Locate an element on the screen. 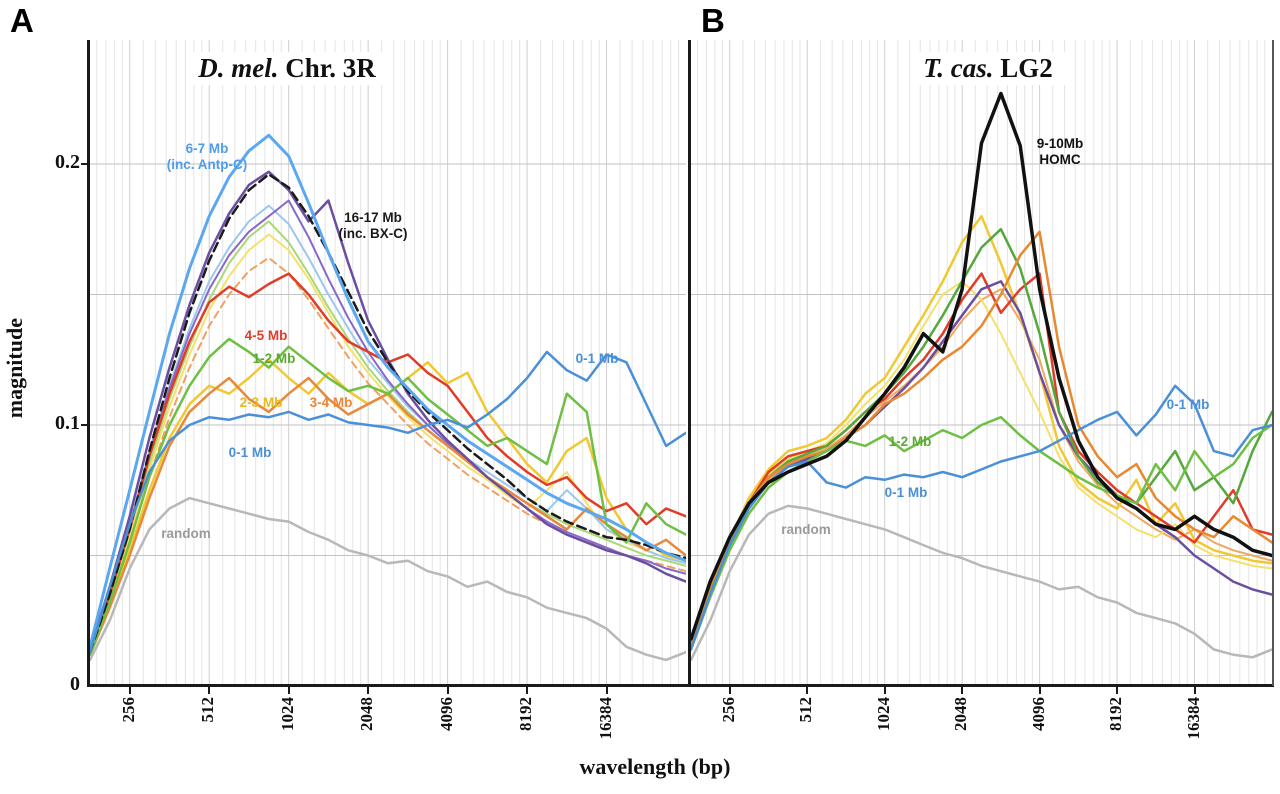 The height and width of the screenshot is (794, 1280). series-label: 6-7 Mb (inc. Antp-C) is located at coordinates (207, 157).